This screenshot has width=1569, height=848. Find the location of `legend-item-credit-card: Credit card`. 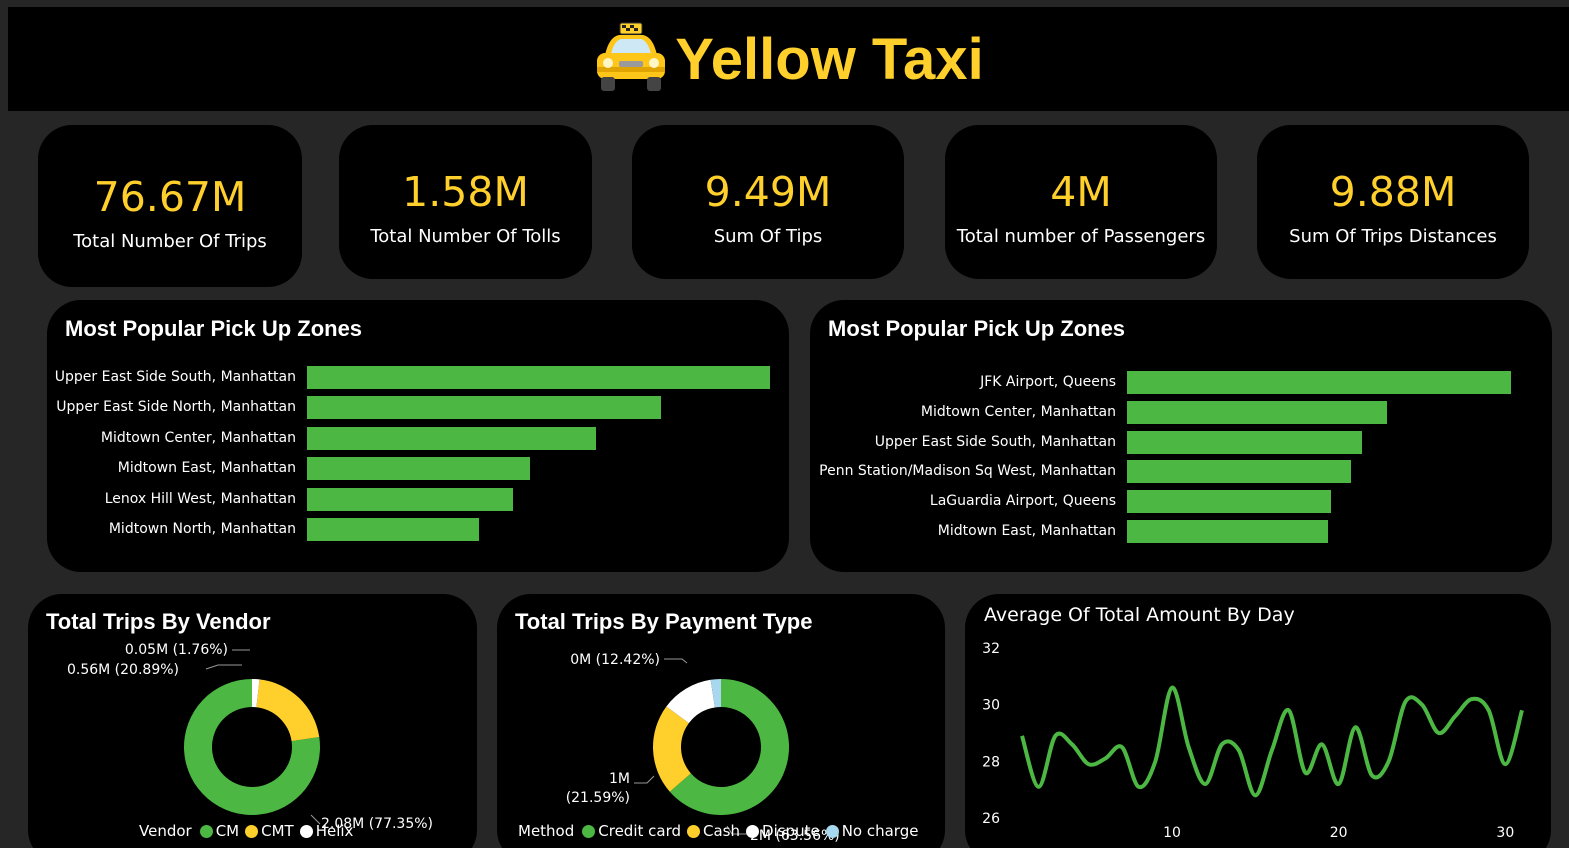

legend-item-credit-card: Credit card is located at coordinates (640, 831).